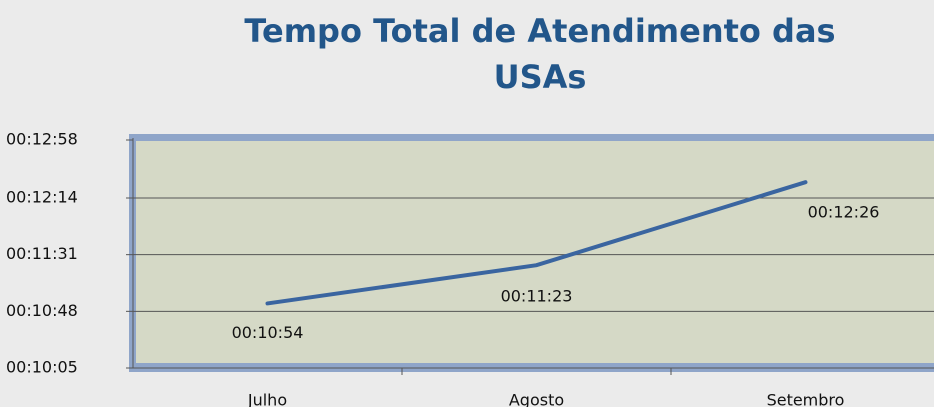  What do you see at coordinates (42, 139) in the screenshot?
I see `y-tick-label: 00:12:58` at bounding box center [42, 139].